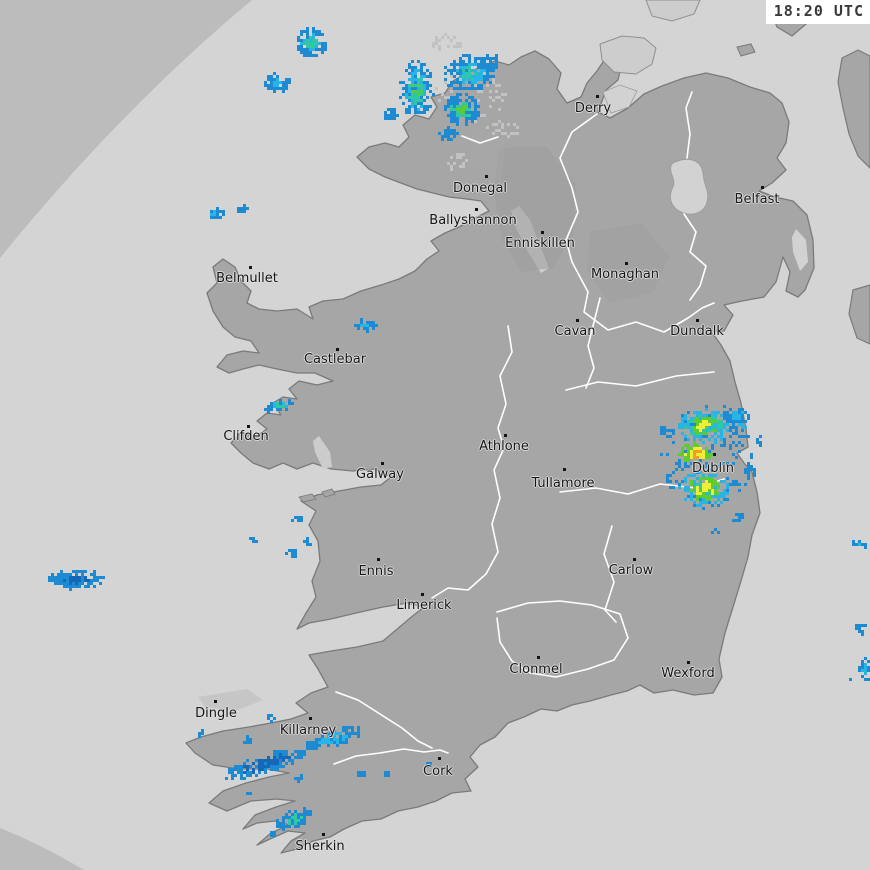 This screenshot has width=870, height=870. I want to click on river-lee-cork, so click(391, 756).